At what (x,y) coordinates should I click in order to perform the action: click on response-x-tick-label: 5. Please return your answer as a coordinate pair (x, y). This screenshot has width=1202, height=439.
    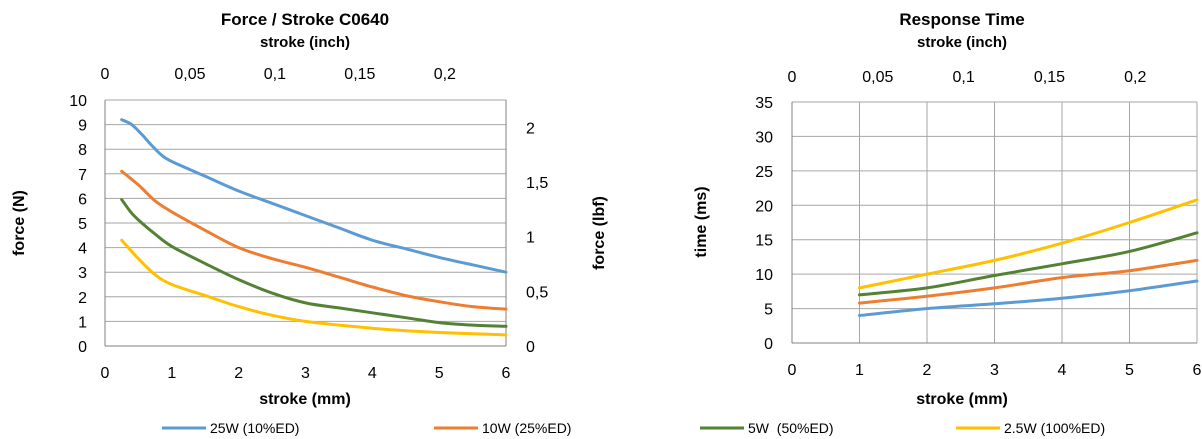
    Looking at the image, I should click on (1129, 370).